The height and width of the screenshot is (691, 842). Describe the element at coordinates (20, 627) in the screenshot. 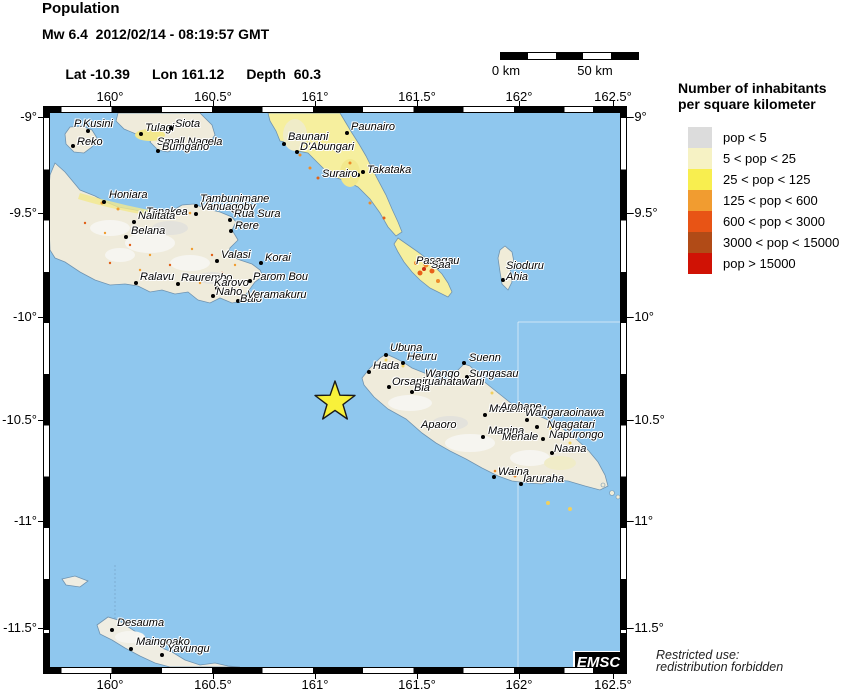

I see `axis-label-lat-left: -11.5°` at that location.